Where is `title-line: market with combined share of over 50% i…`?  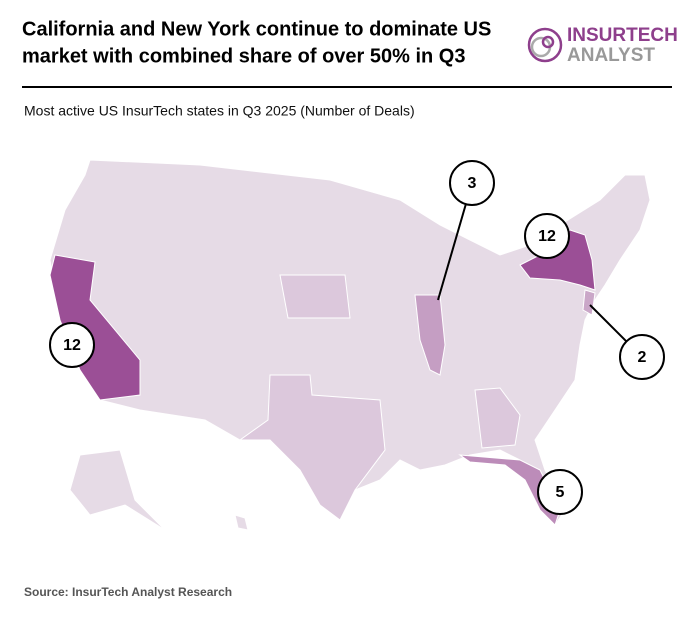 title-line: market with combined share of over 50% i… is located at coordinates (243, 56).